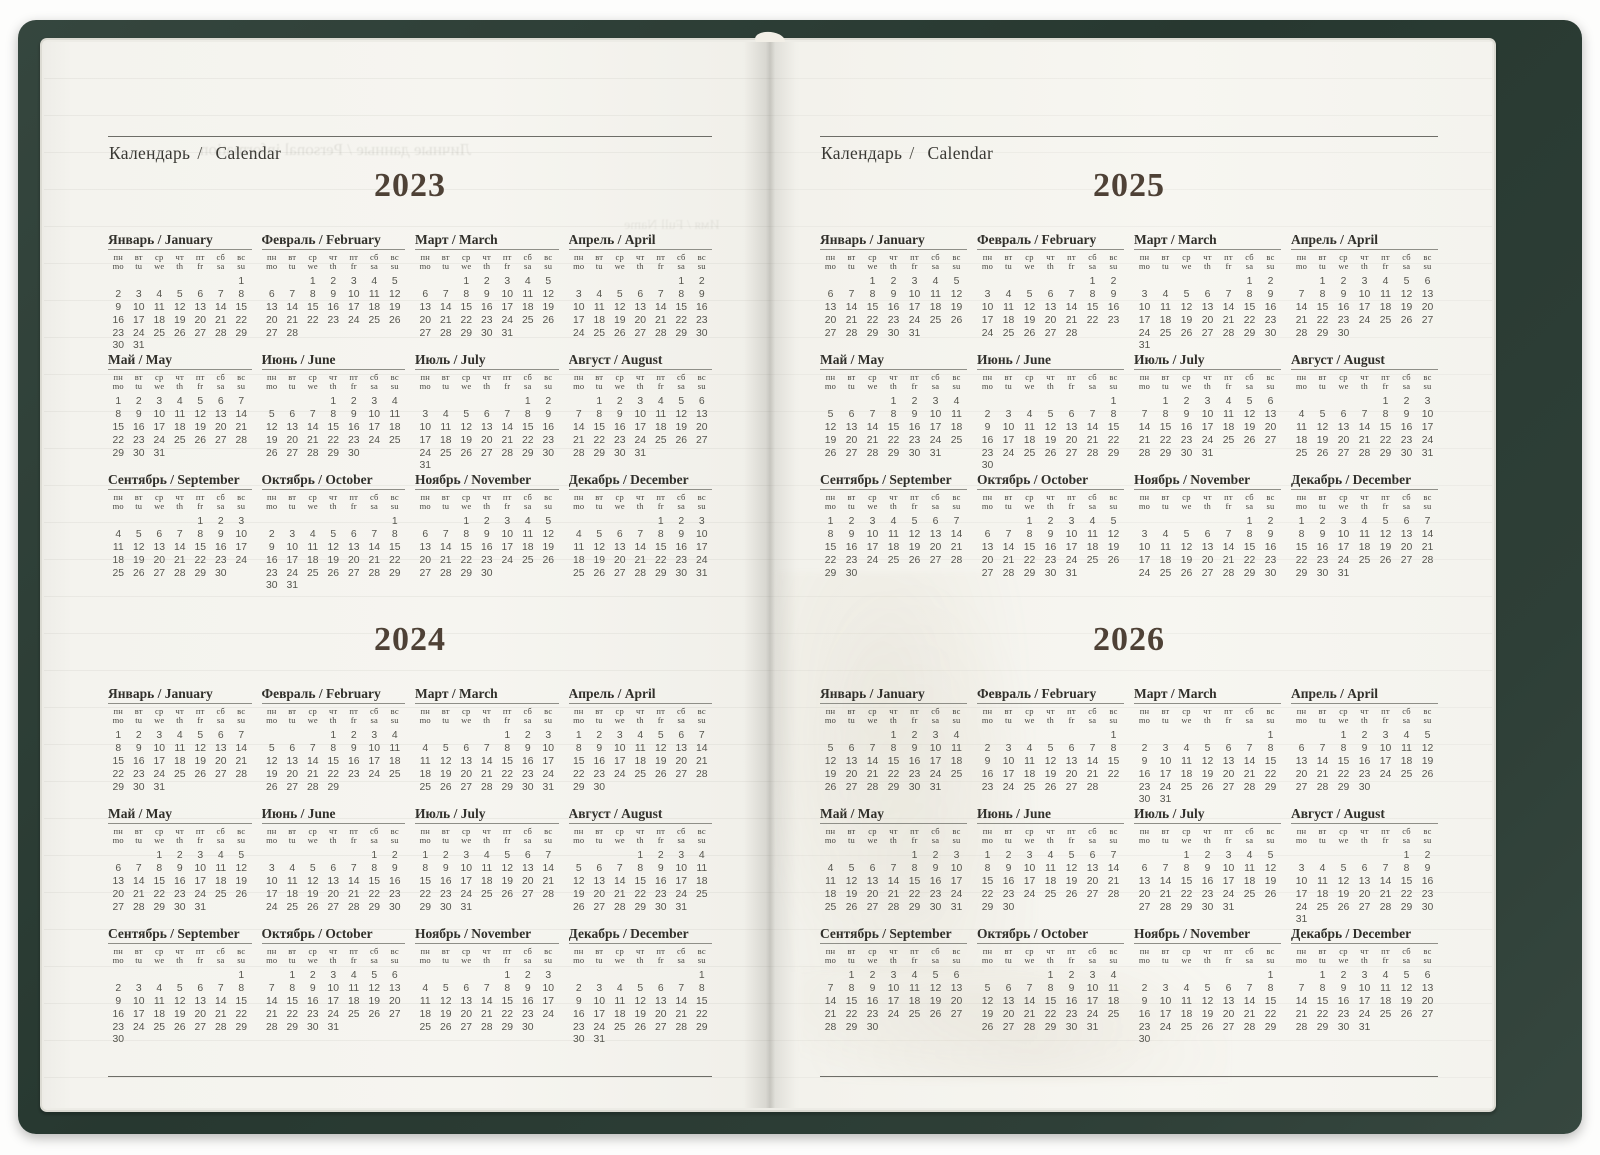 The image size is (1600, 1155). Describe the element at coordinates (1270, 261) in the screenshot. I see `weekday-label: вс su` at that location.